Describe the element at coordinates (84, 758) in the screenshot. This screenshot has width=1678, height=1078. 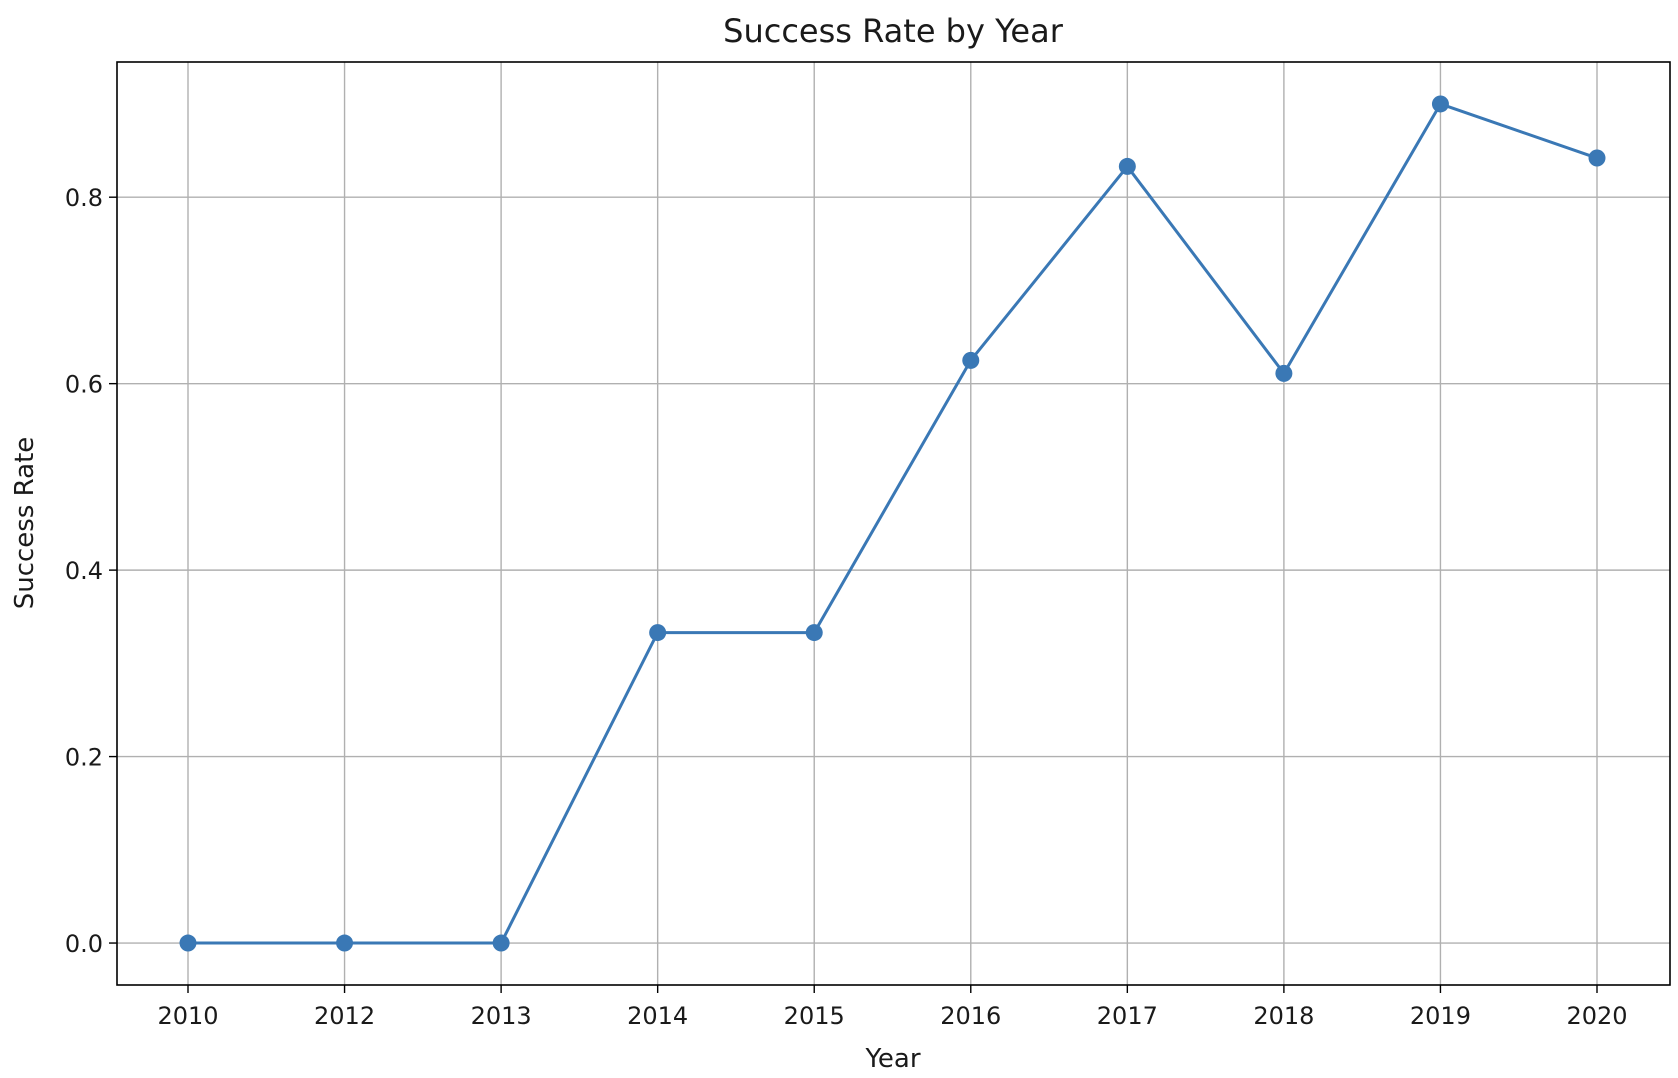
I see `y-tick-label: 0.2` at that location.